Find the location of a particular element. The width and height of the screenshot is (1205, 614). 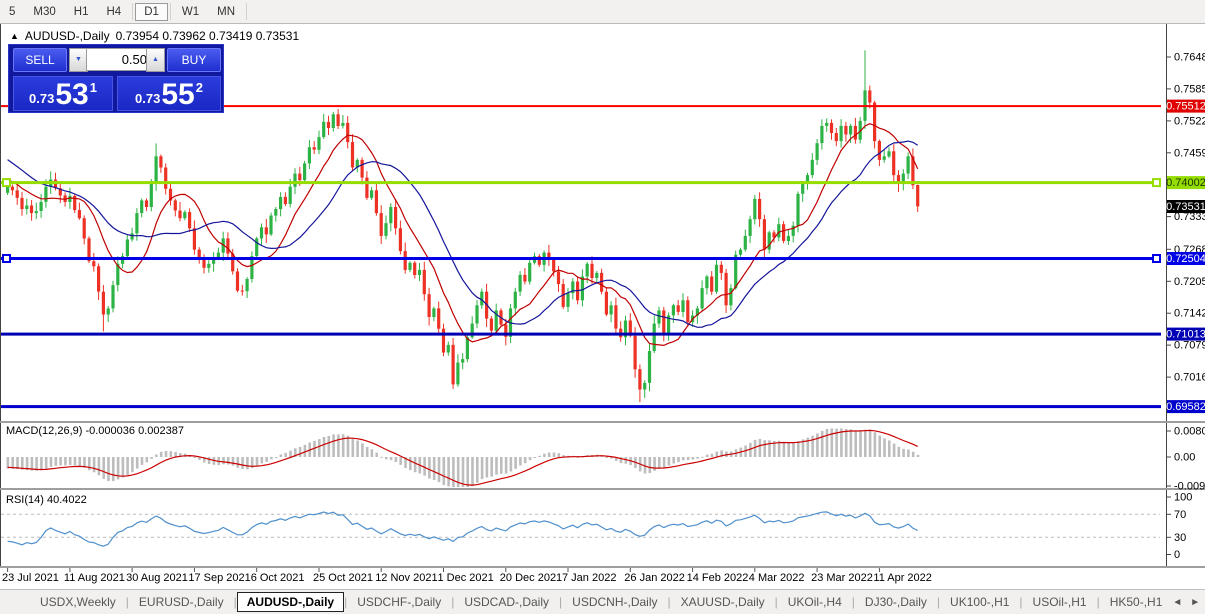

svg-text: 7 Jan 2022 is located at coordinates (589, 578).